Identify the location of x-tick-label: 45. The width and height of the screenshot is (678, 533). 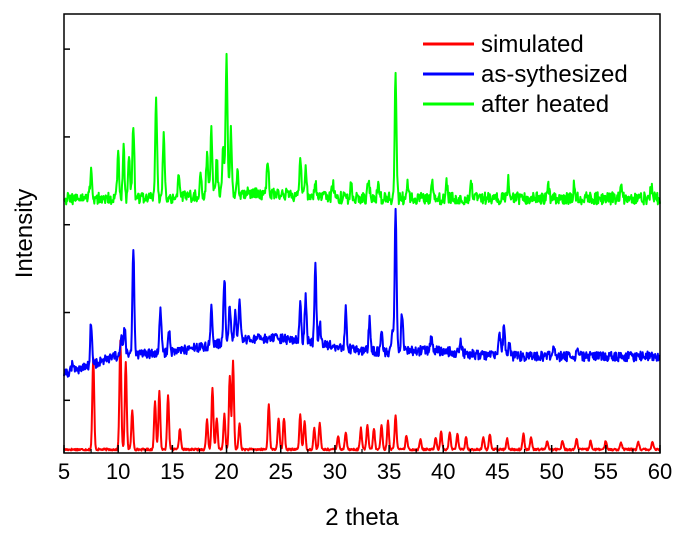
(497, 471).